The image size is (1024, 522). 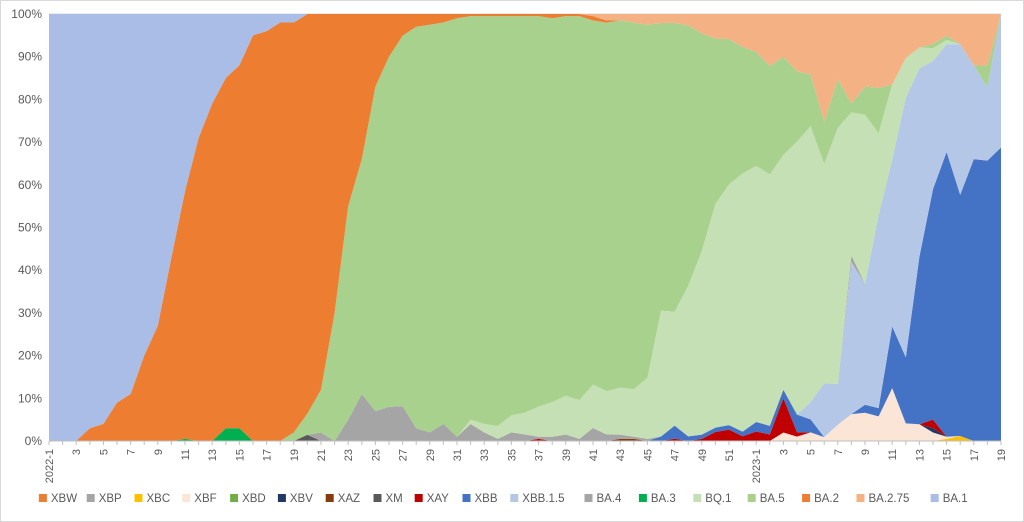 What do you see at coordinates (376, 455) in the screenshot?
I see `x-tick-label: 25` at bounding box center [376, 455].